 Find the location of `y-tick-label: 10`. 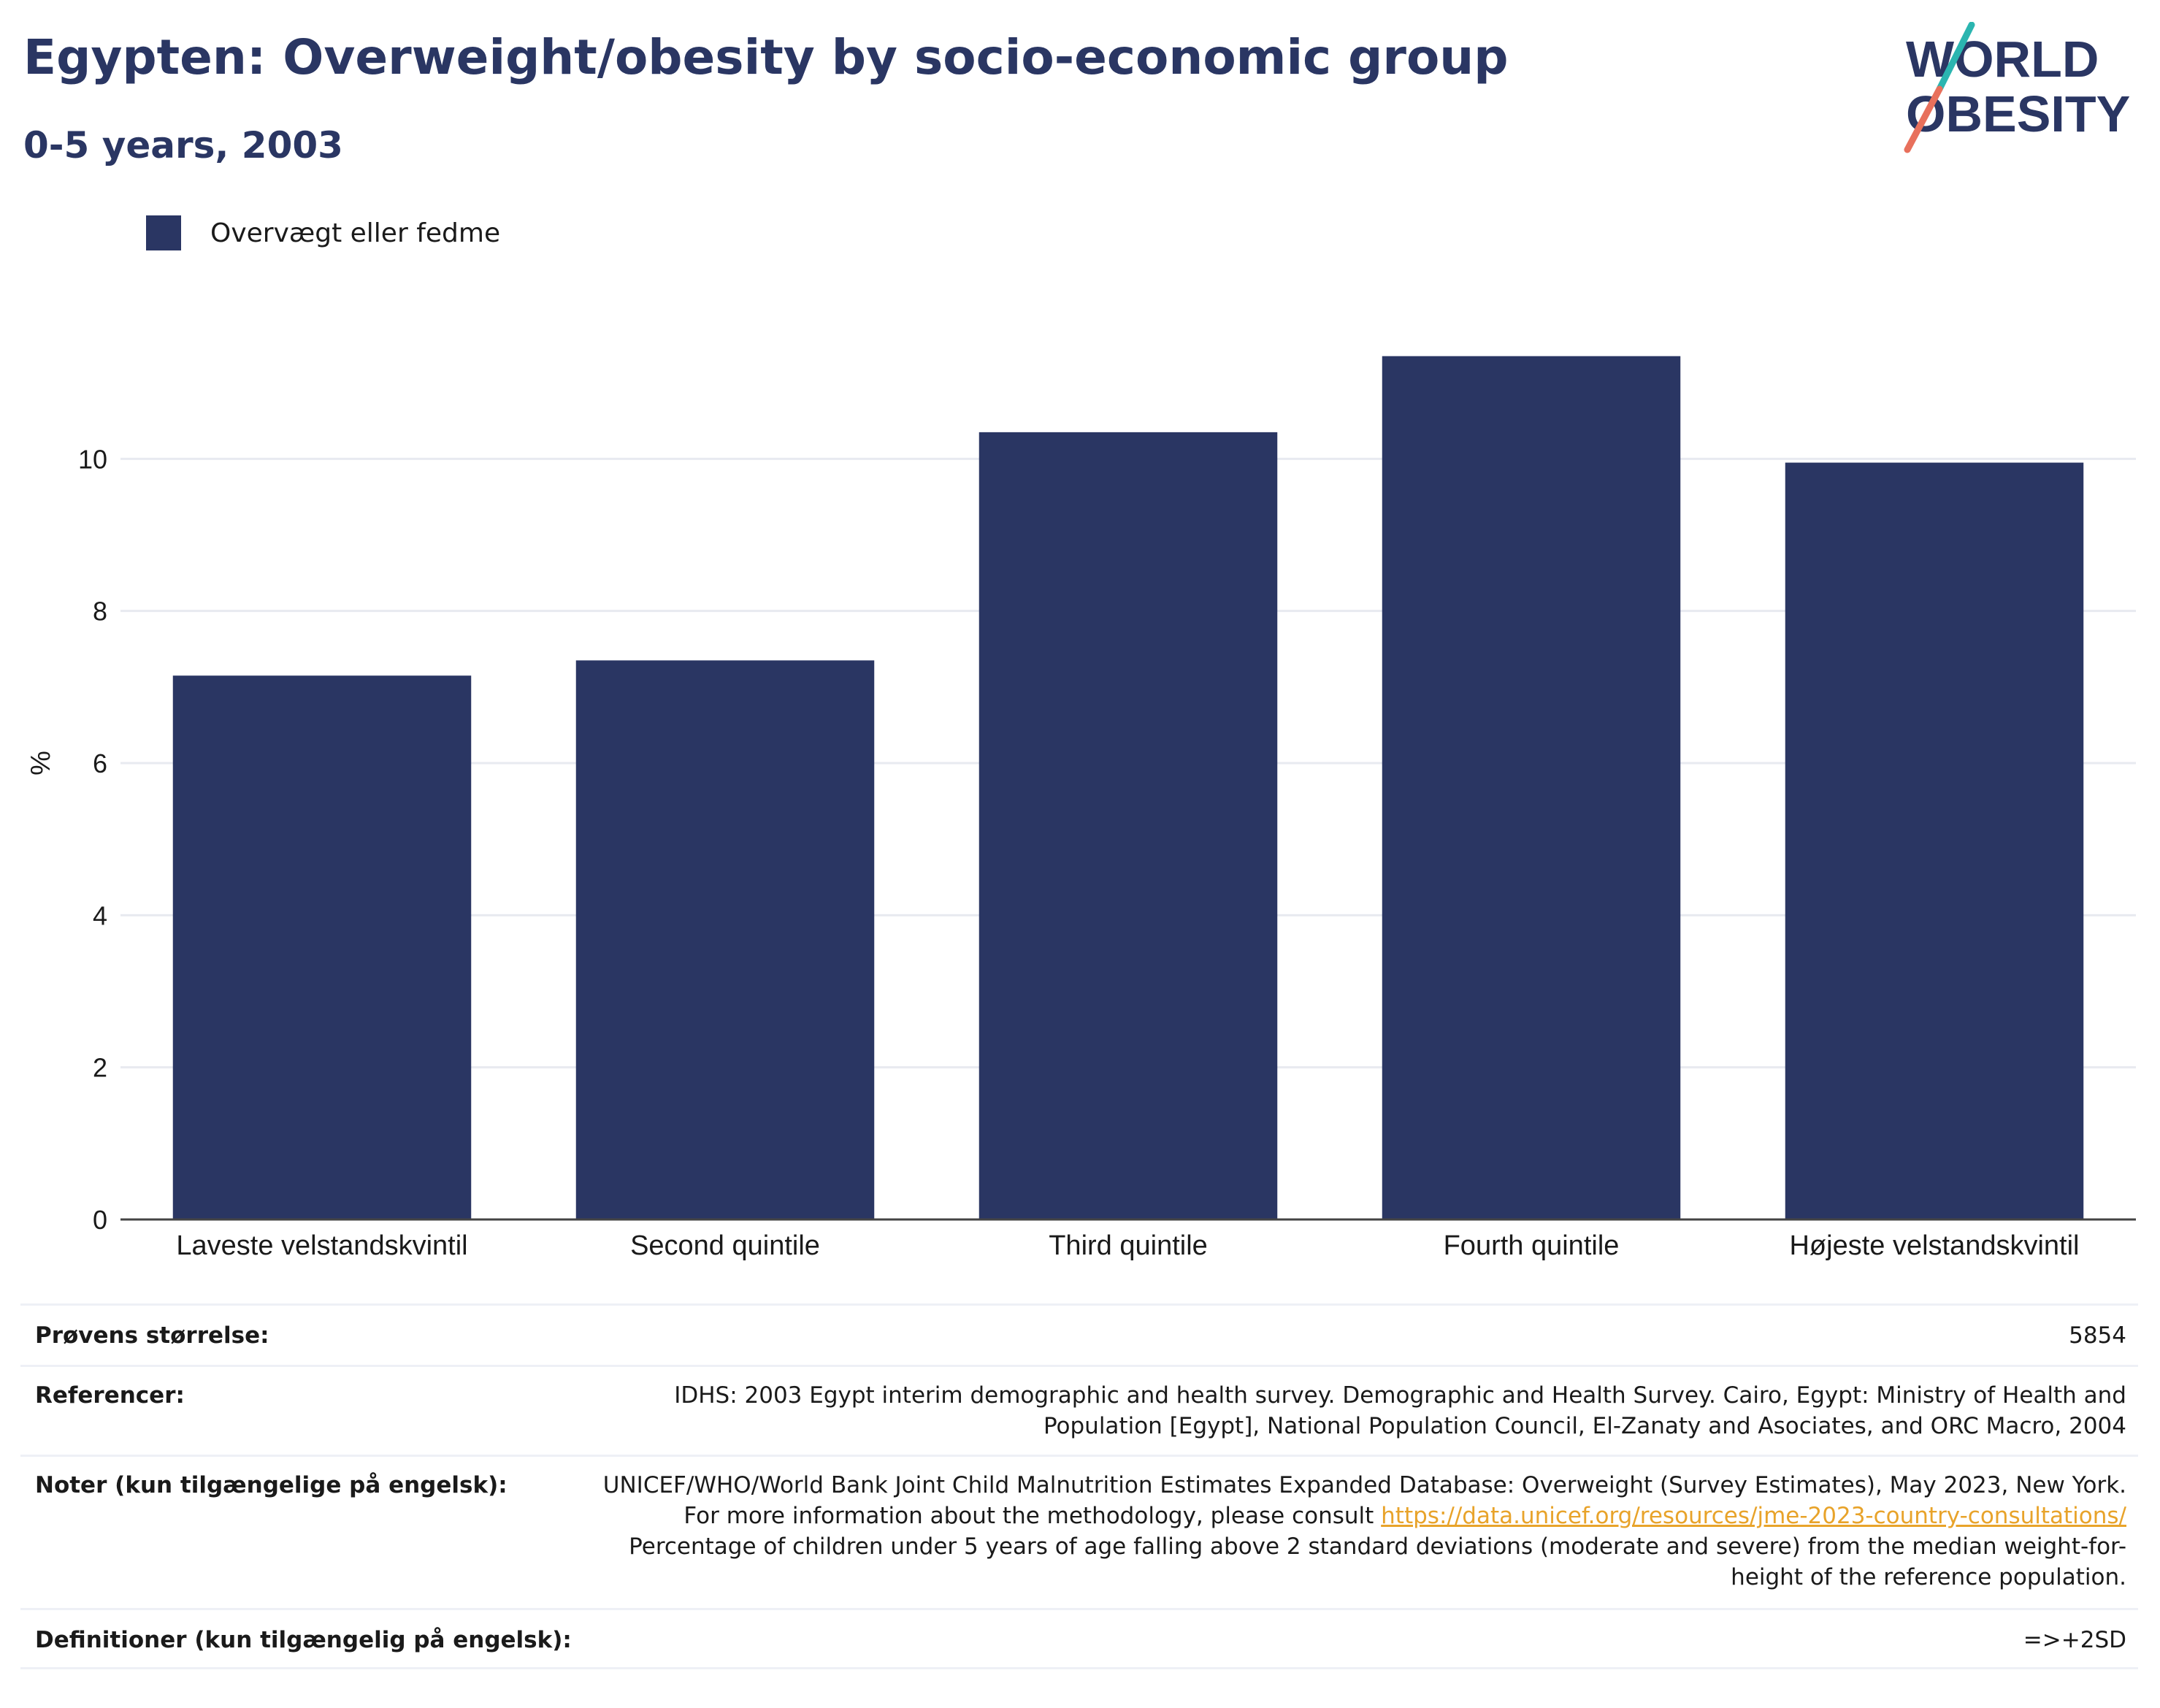

y-tick-label: 10 is located at coordinates (92, 459).